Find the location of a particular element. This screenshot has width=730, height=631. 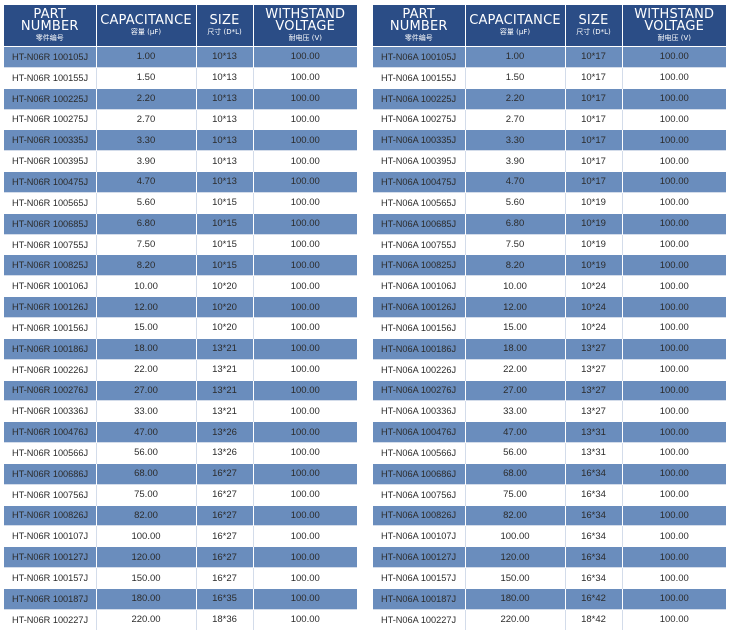

table-row: HT-N06R 100686J 68.00 16*27 100.00 is located at coordinates (180, 473).